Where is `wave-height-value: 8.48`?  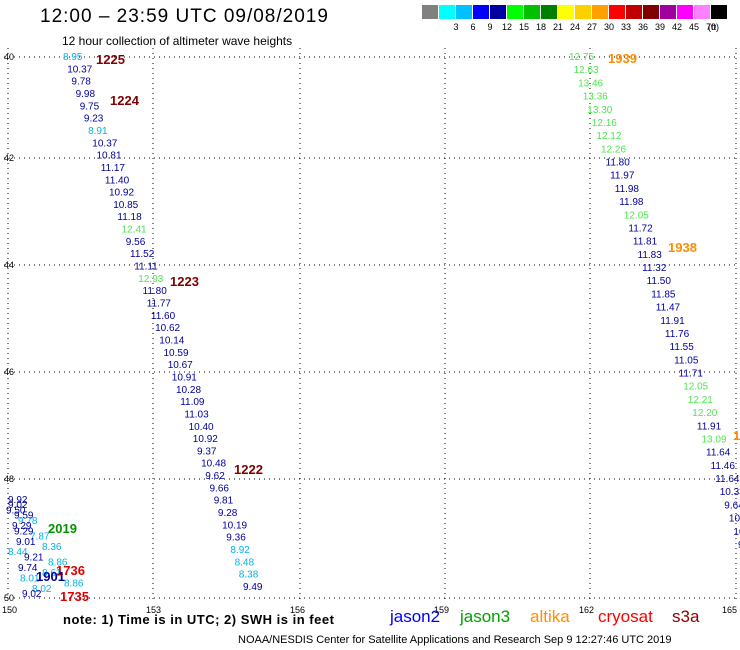
wave-height-value: 8.48 is located at coordinates (245, 562).